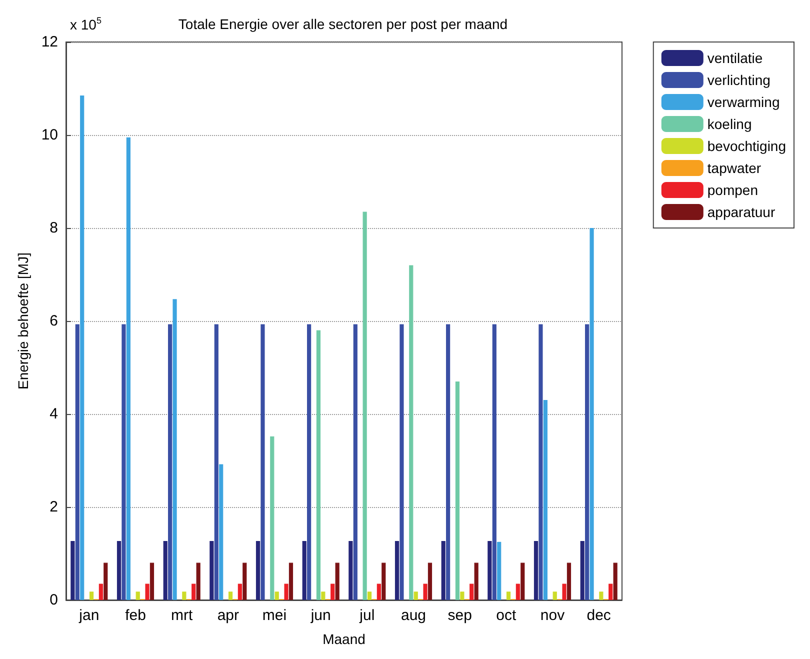 This screenshot has width=810, height=659. What do you see at coordinates (54, 228) in the screenshot?
I see `y-tick-label: 8` at bounding box center [54, 228].